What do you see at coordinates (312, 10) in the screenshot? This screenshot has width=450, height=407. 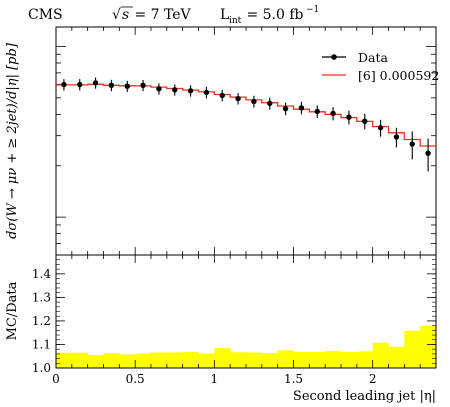 I see `lumi-exponent: −1` at bounding box center [312, 10].